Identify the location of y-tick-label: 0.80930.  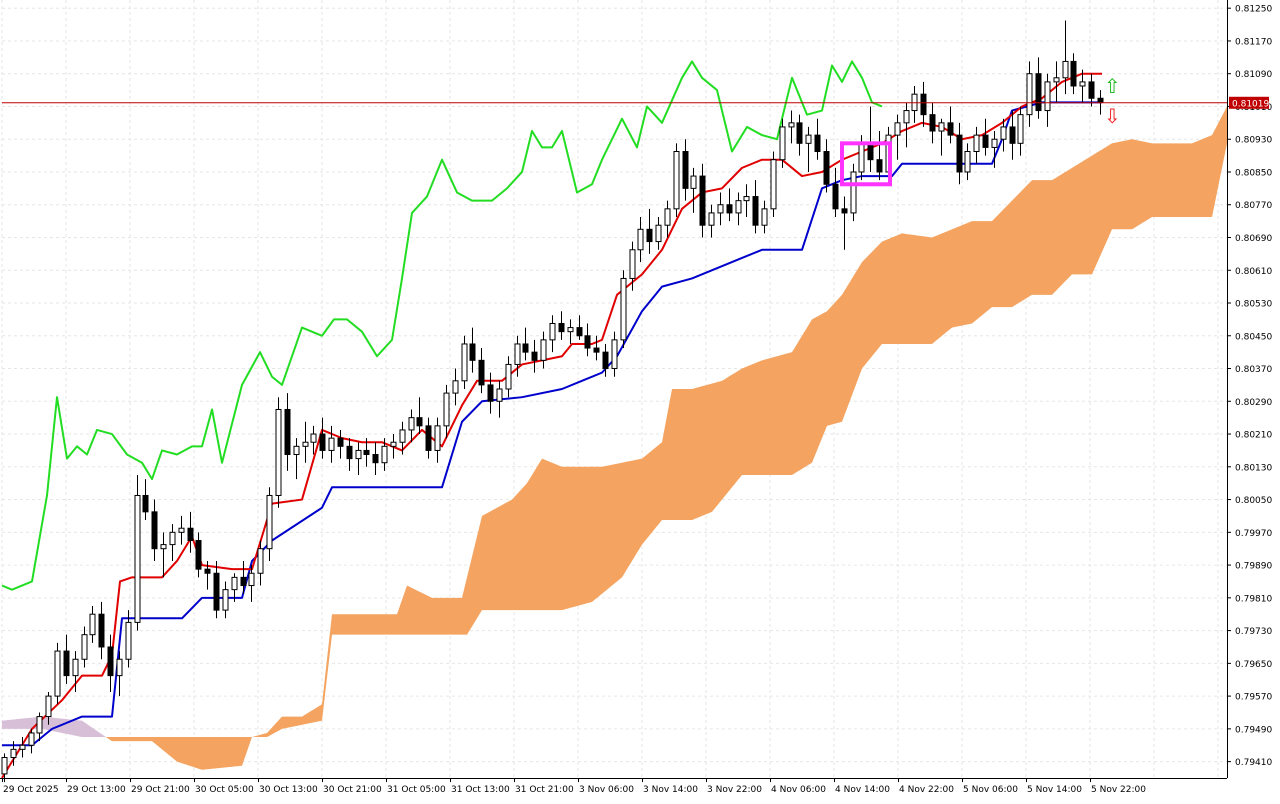
(1253, 141).